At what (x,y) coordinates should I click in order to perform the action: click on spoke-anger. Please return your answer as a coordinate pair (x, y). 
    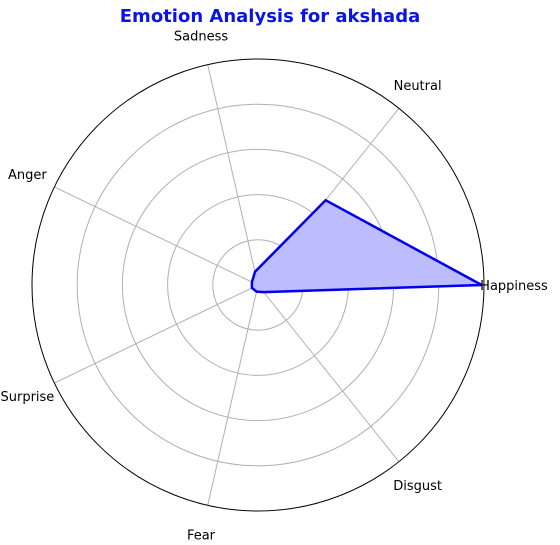
    Looking at the image, I should click on (156, 236).